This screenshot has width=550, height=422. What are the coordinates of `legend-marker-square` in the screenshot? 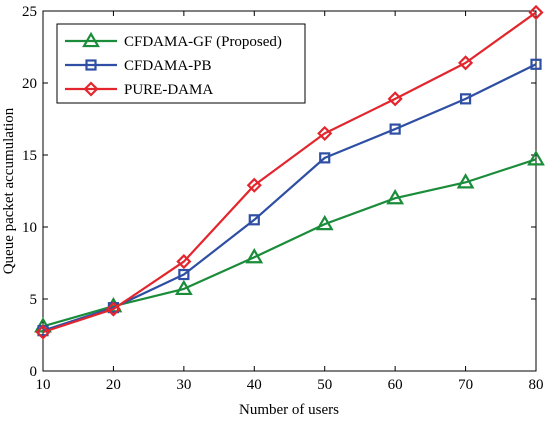 It's located at (91, 65).